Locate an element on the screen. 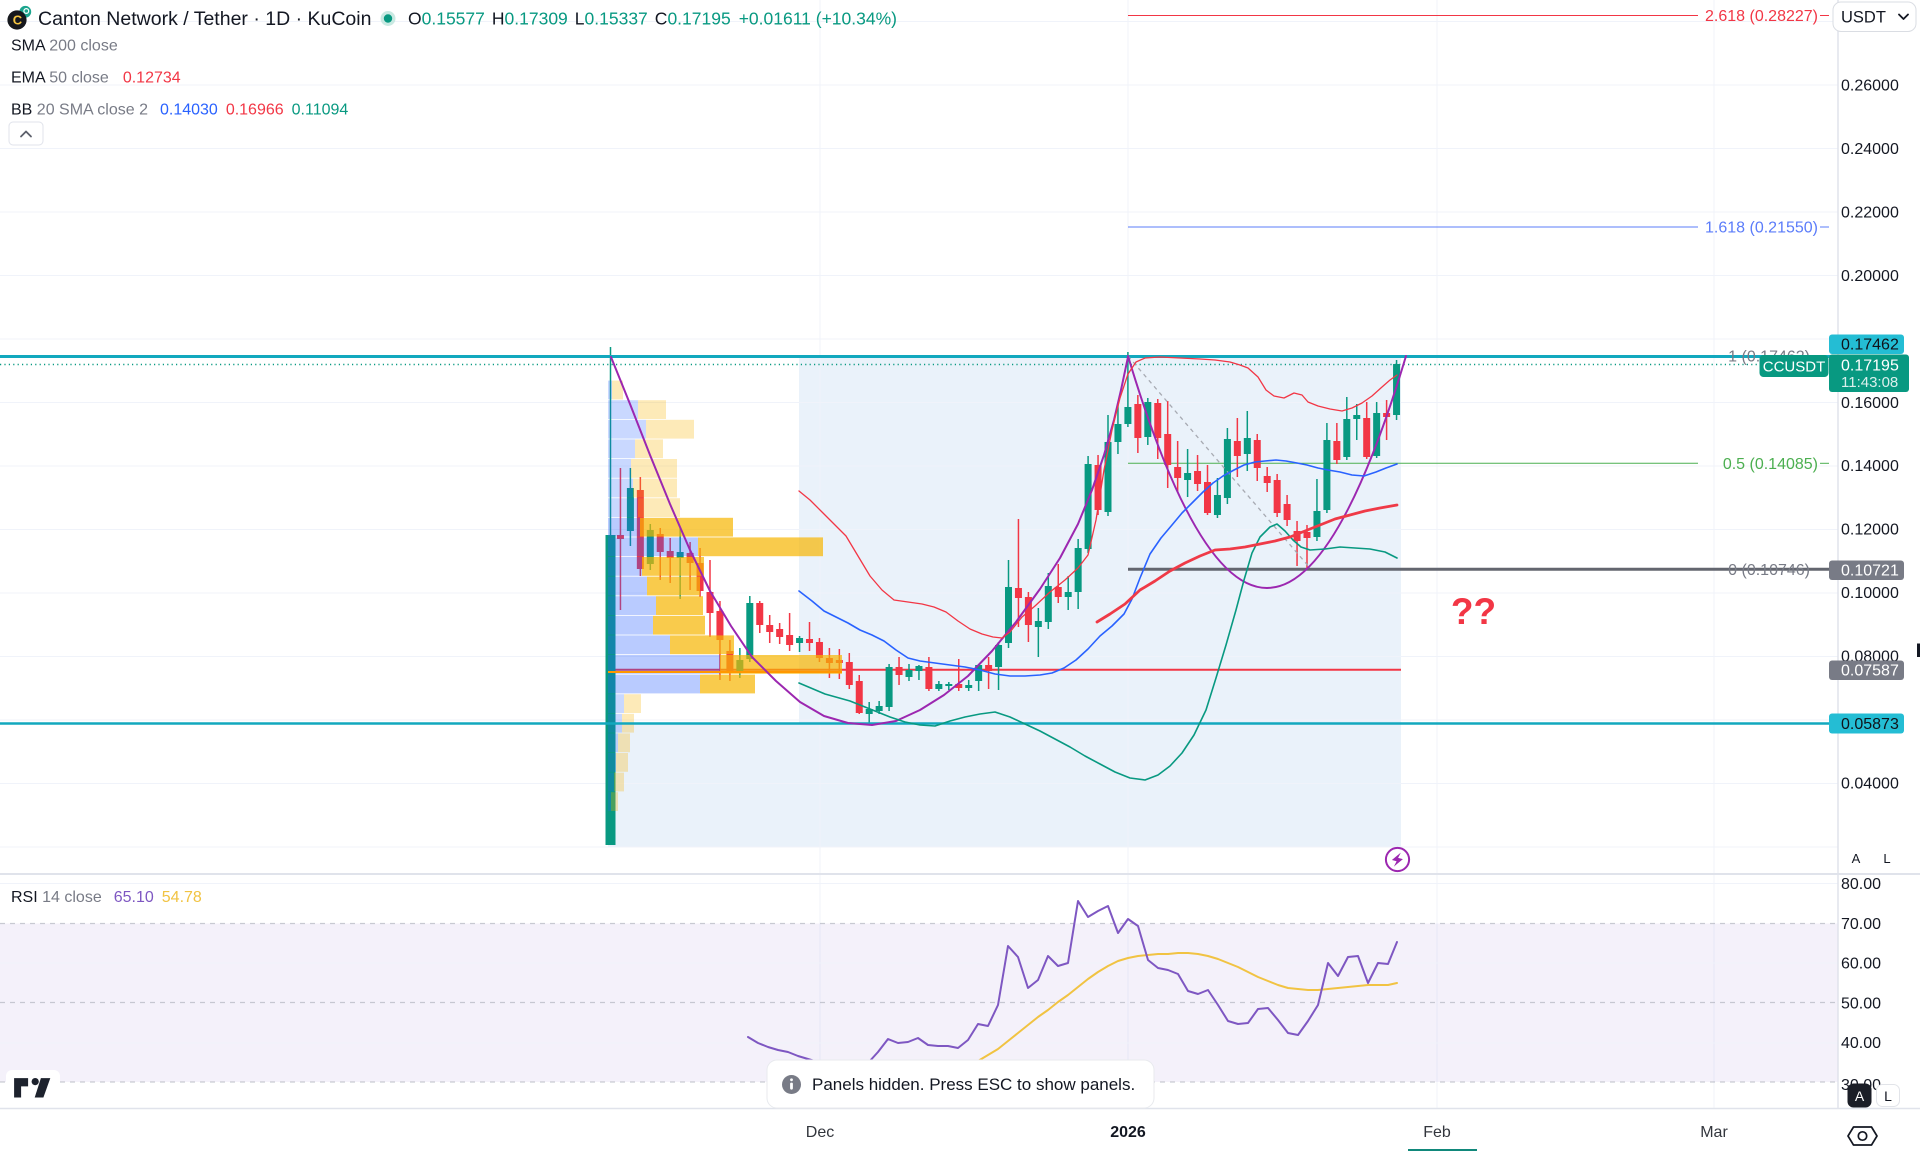 The width and height of the screenshot is (1920, 1156). svg-text: 0.10721 is located at coordinates (1870, 571).